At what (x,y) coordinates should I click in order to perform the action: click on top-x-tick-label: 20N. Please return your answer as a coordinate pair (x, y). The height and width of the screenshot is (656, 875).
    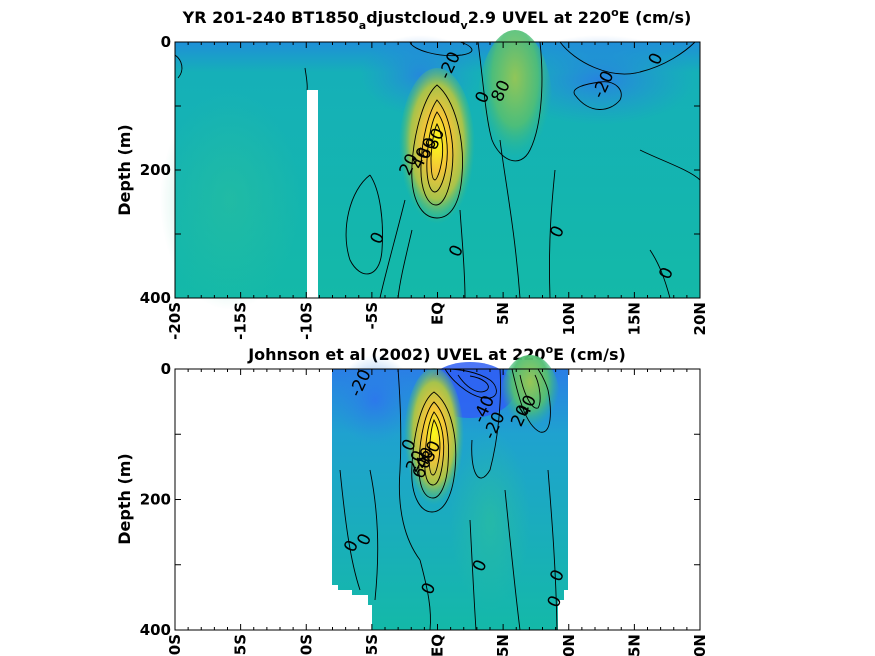
    Looking at the image, I should click on (700, 318).